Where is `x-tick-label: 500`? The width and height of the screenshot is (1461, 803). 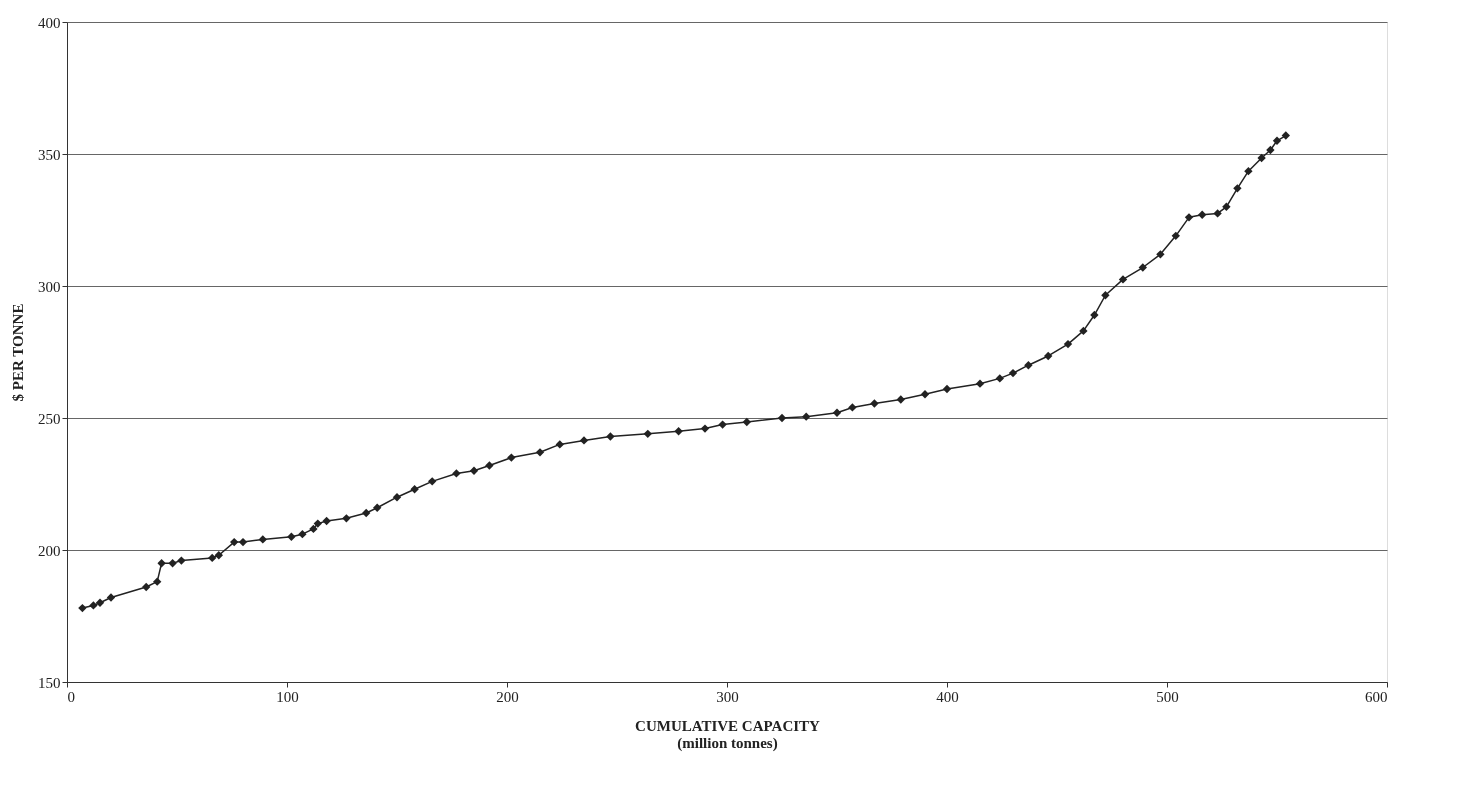 x-tick-label: 500 is located at coordinates (1167, 696).